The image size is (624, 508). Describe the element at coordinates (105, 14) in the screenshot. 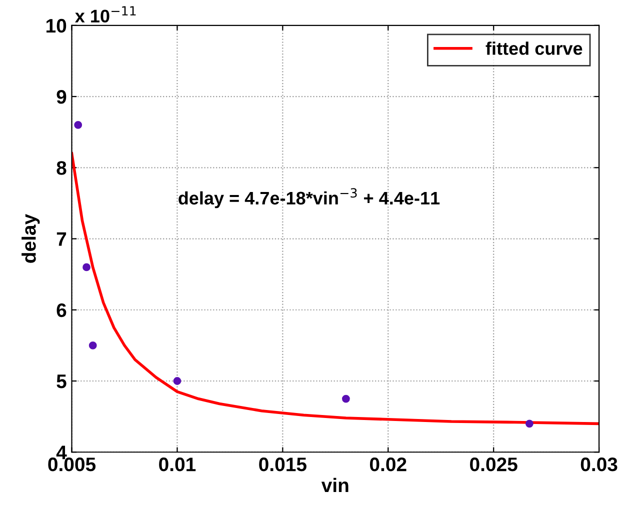

I see `text: x 10$^{−11}$` at that location.